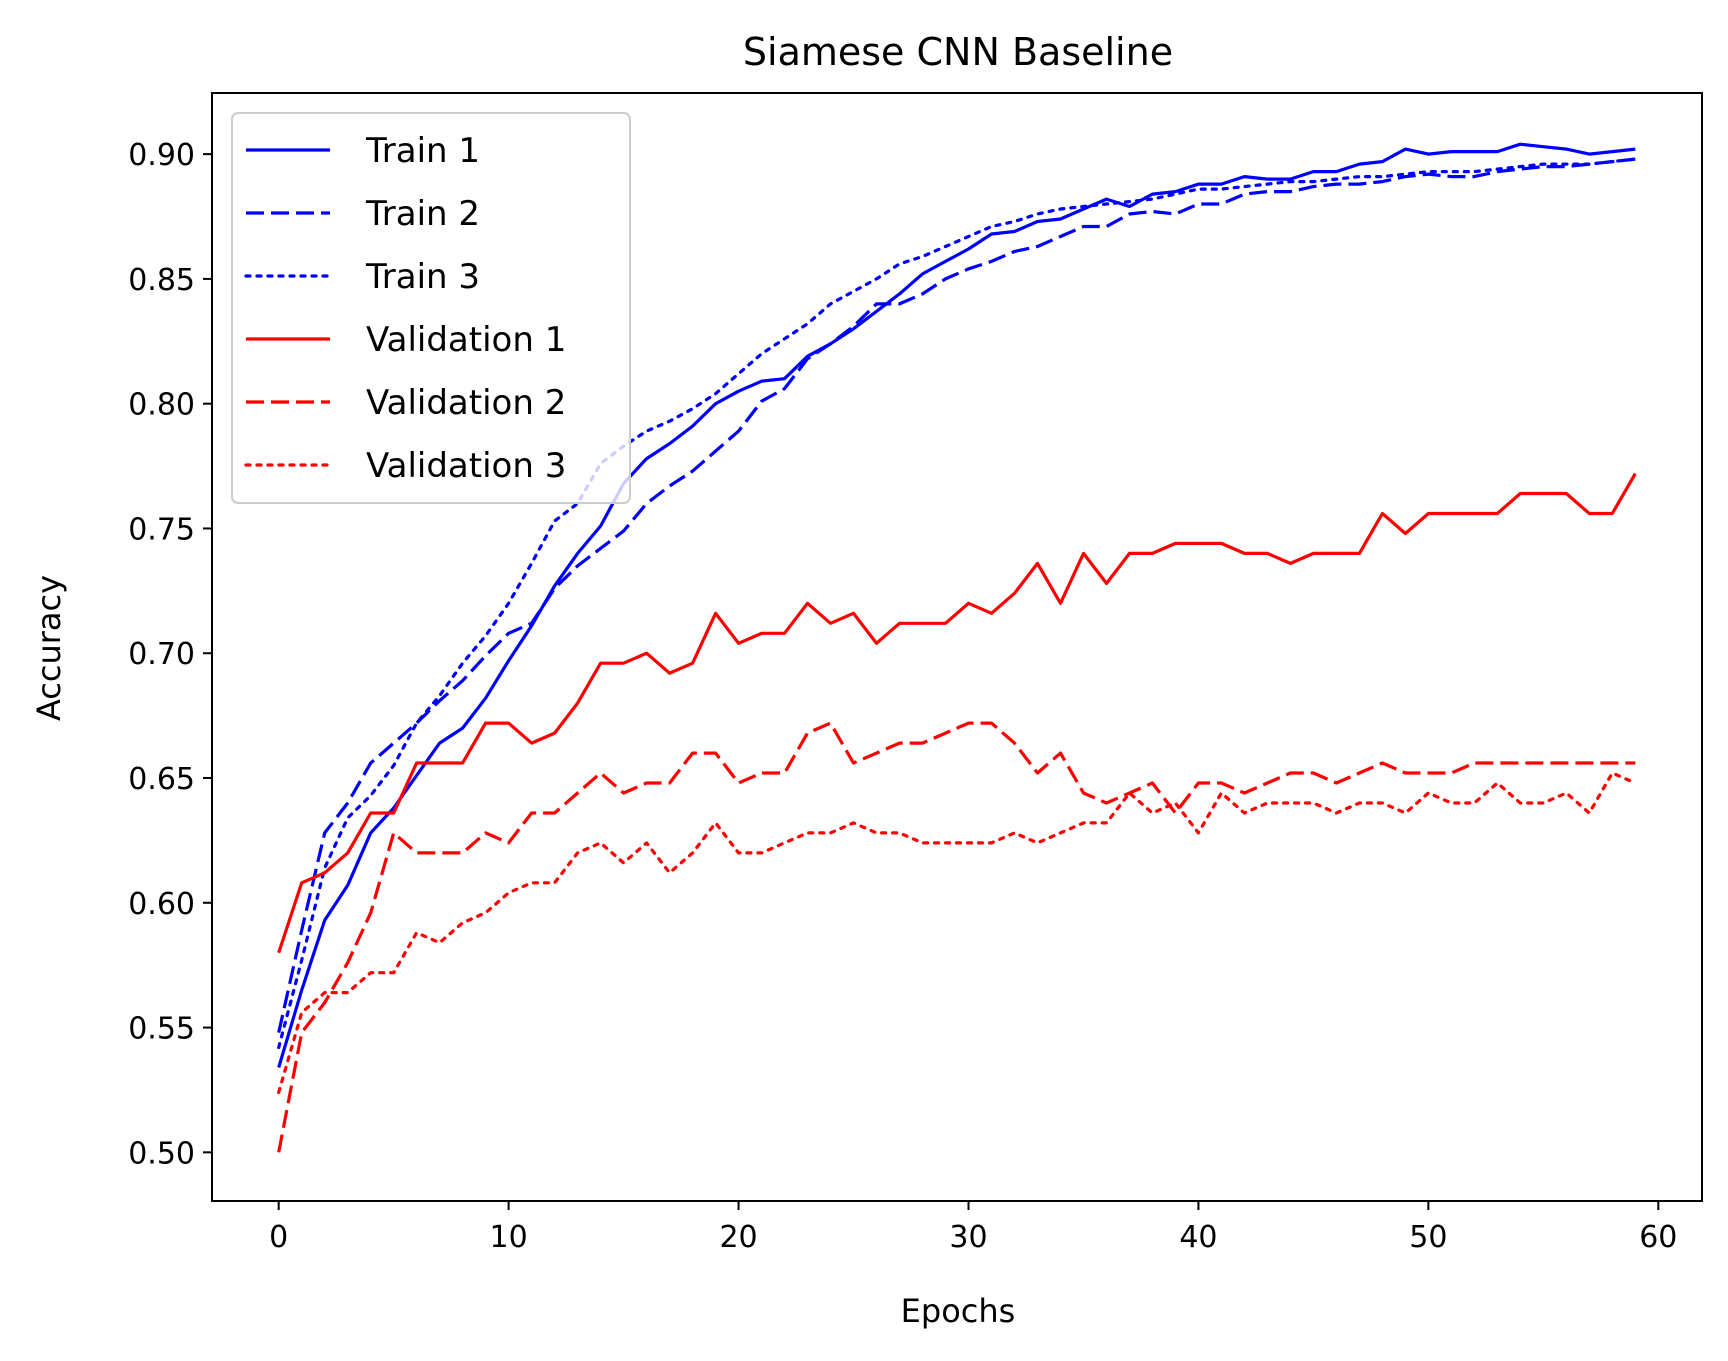  I want to click on legend-label: Train 3, so click(422, 277).